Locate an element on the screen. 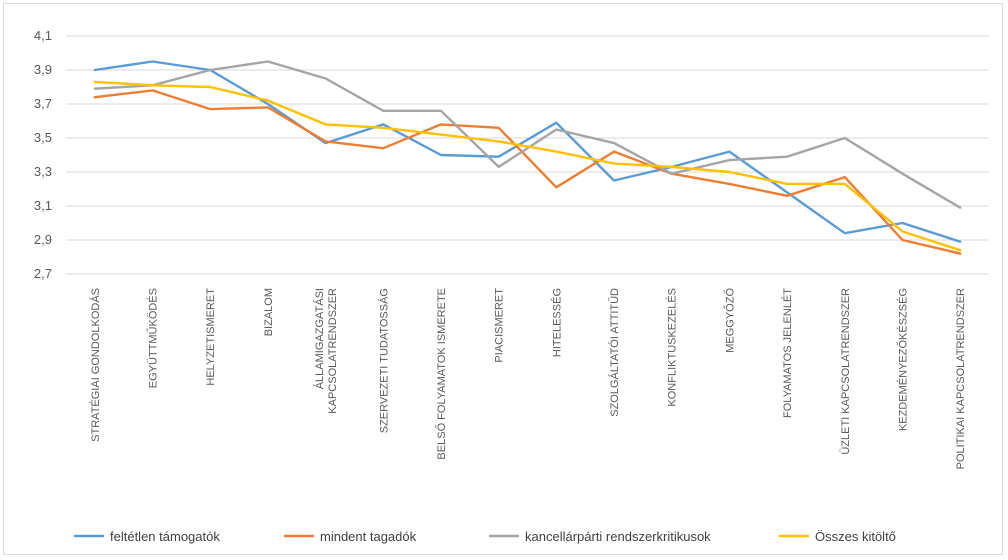  x-tick-label: PIACISMERET is located at coordinates (500, 325).